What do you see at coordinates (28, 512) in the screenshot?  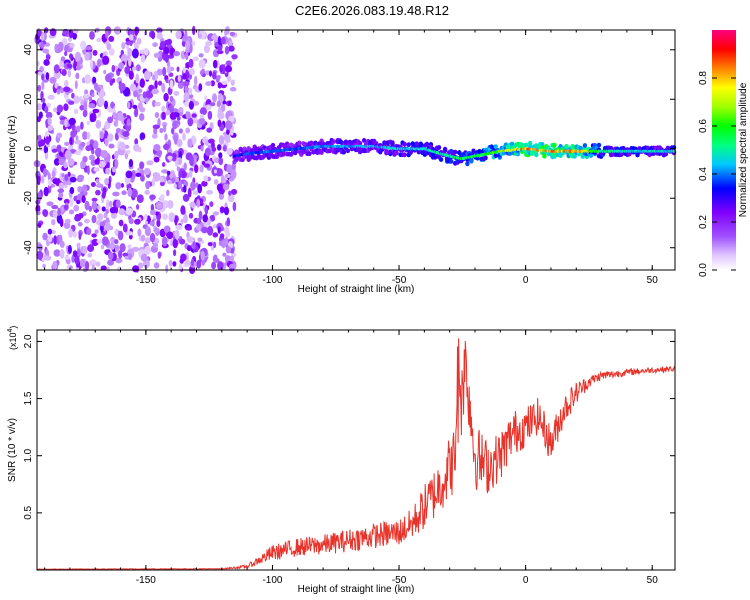 I see `y-tick-label: 0.5` at bounding box center [28, 512].